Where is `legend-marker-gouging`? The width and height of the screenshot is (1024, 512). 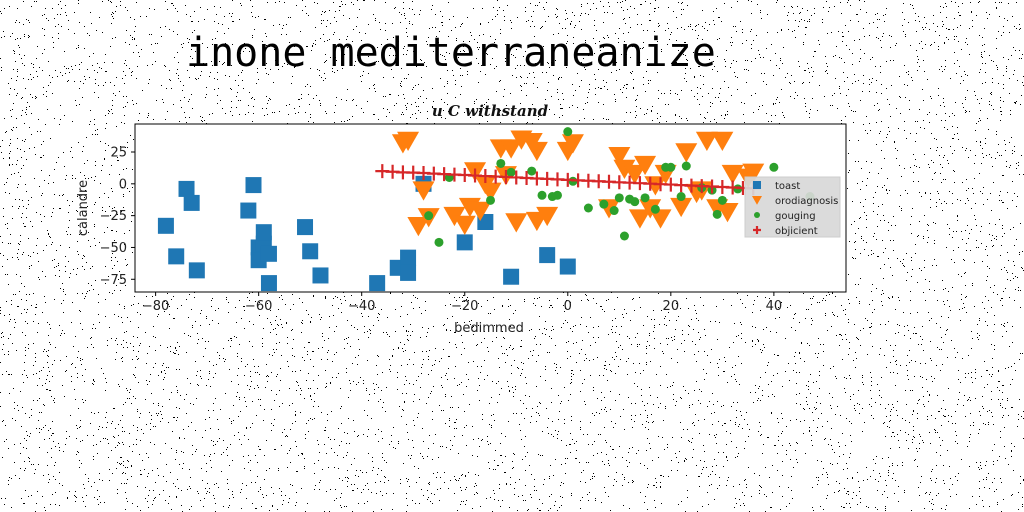 legend-marker-gouging is located at coordinates (757, 215).